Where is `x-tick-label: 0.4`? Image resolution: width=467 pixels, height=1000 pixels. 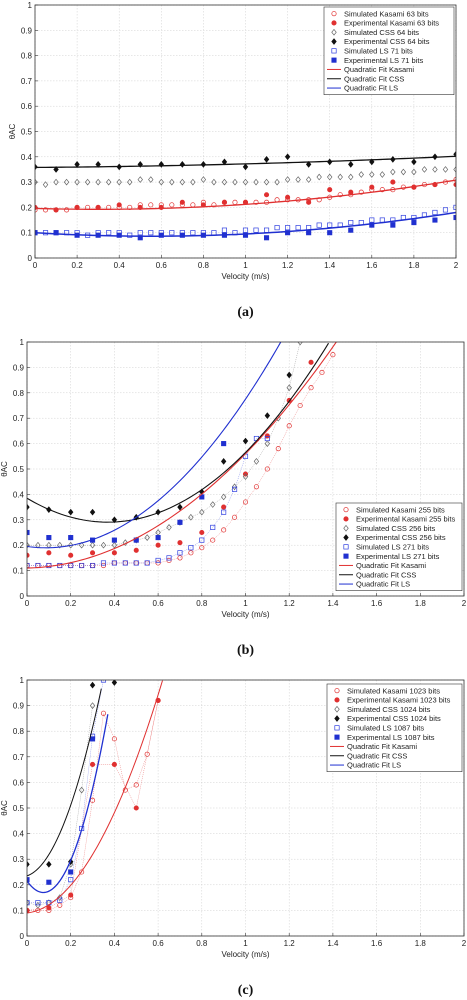 x-tick-label: 0.4 is located at coordinates (115, 943).